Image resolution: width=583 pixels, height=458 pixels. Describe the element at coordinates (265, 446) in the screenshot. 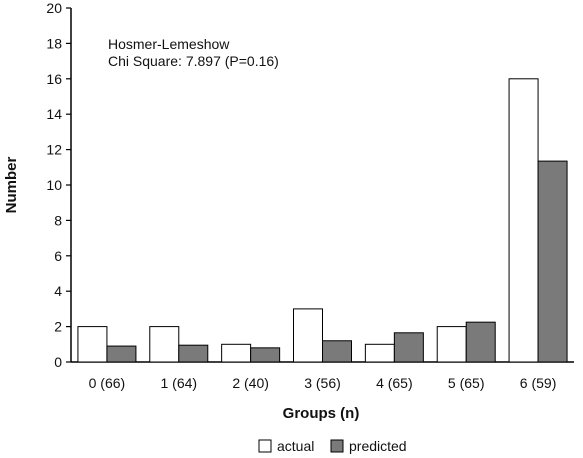

I see `legend-swatch-actual` at that location.